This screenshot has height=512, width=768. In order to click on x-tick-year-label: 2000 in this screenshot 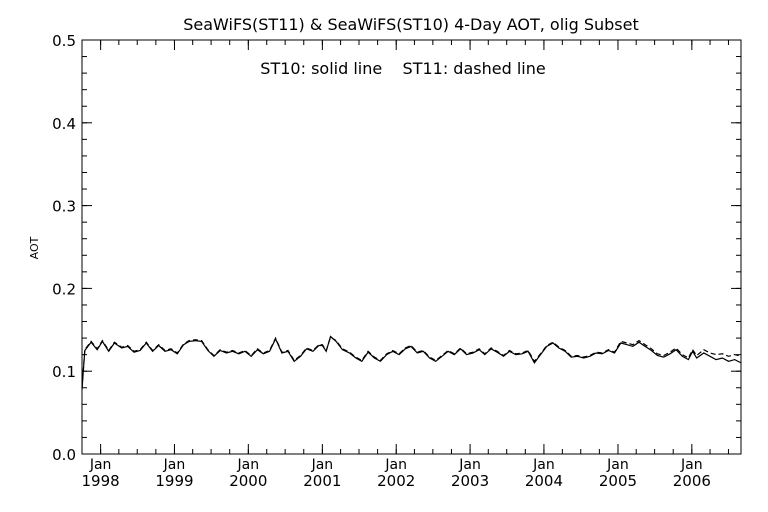, I will do `click(248, 481)`.